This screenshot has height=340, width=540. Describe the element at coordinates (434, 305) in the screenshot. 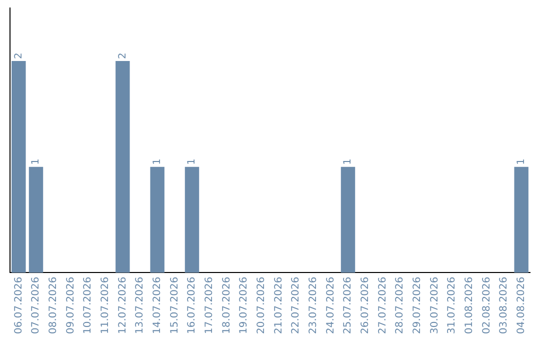

I see `x-tick-label: 30.07.2026` at that location.